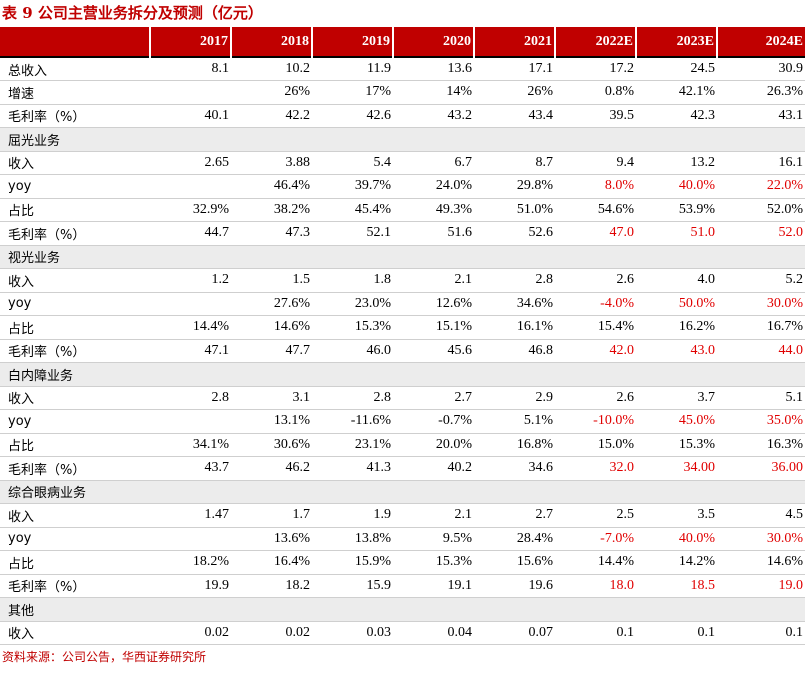  Describe the element at coordinates (761, 116) in the screenshot. I see `table-cell: 43.1` at that location.